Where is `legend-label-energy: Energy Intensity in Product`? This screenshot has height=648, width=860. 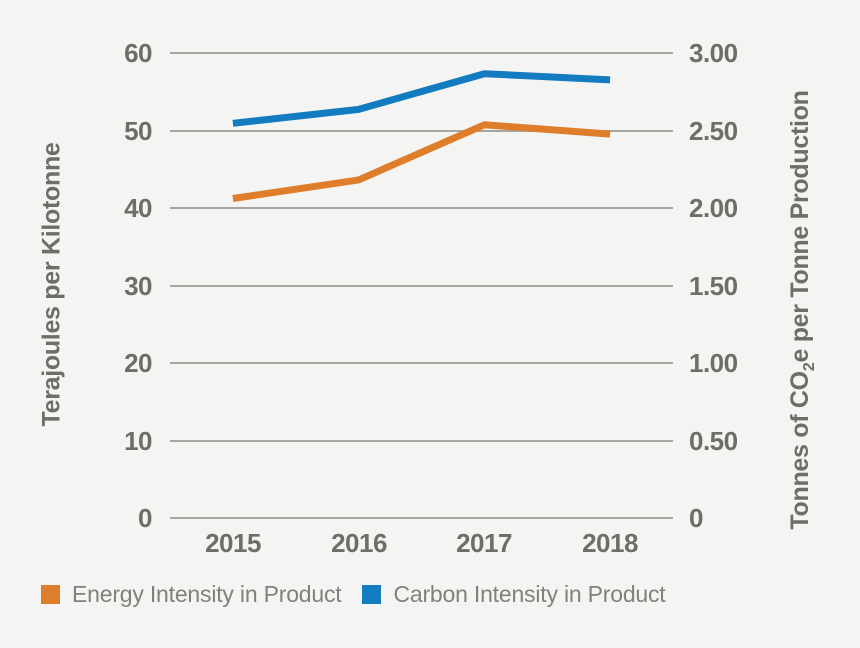
legend-label-energy: Energy Intensity in Product is located at coordinates (207, 593).